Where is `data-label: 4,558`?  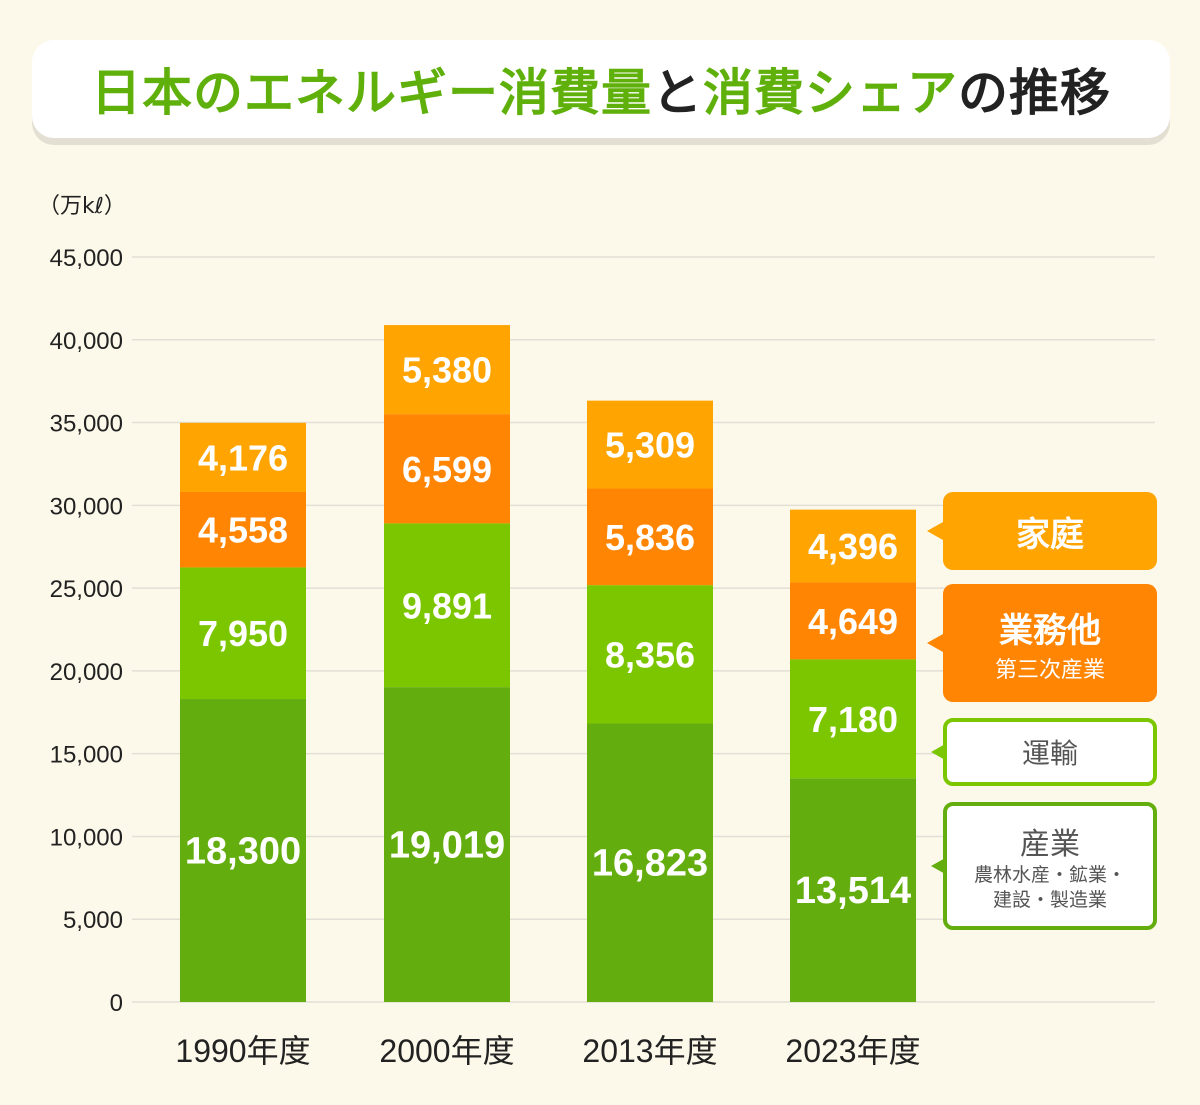
data-label: 4,558 is located at coordinates (243, 530).